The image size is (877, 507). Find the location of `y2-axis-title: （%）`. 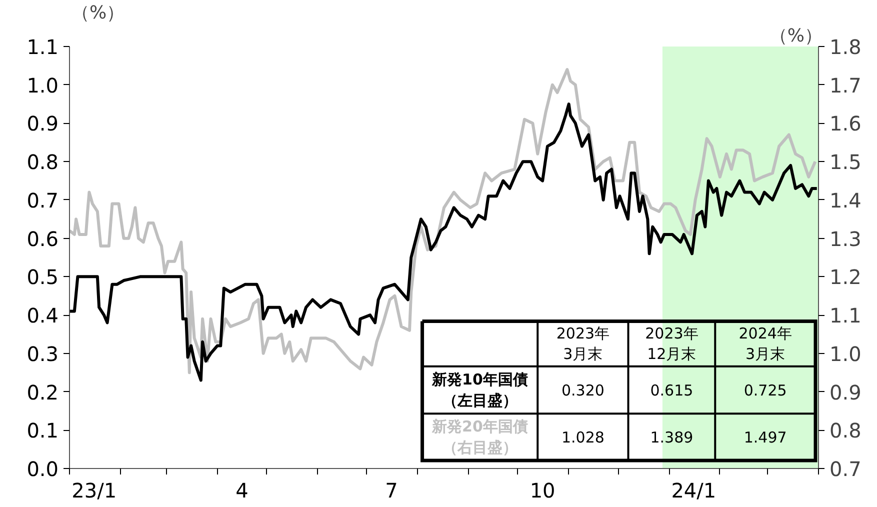

y2-axis-title: （%） is located at coordinates (796, 36).